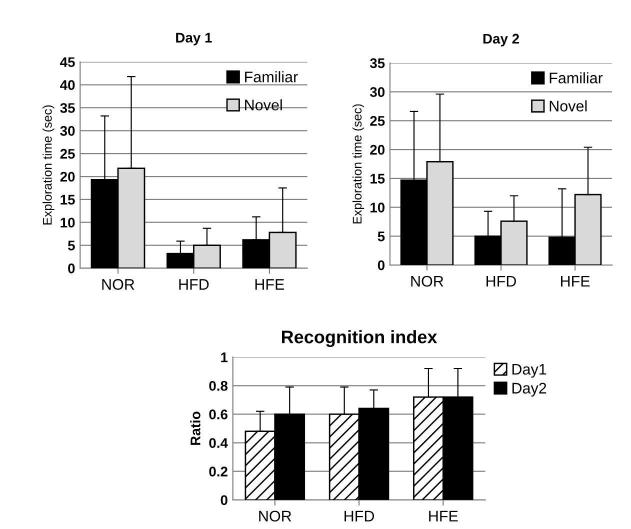 This screenshot has width=631, height=529. I want to click on legend-label: Day1, so click(529, 371).